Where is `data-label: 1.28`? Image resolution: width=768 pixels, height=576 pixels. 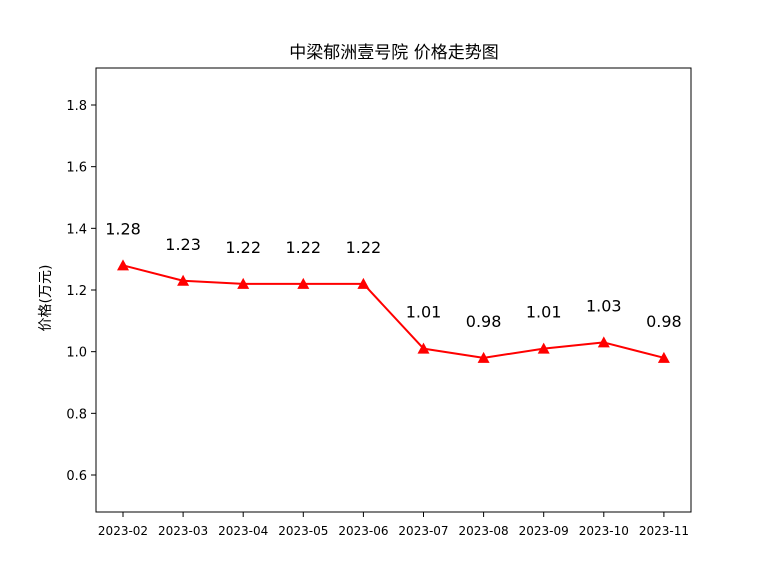
data-label: 1.28 is located at coordinates (123, 228).